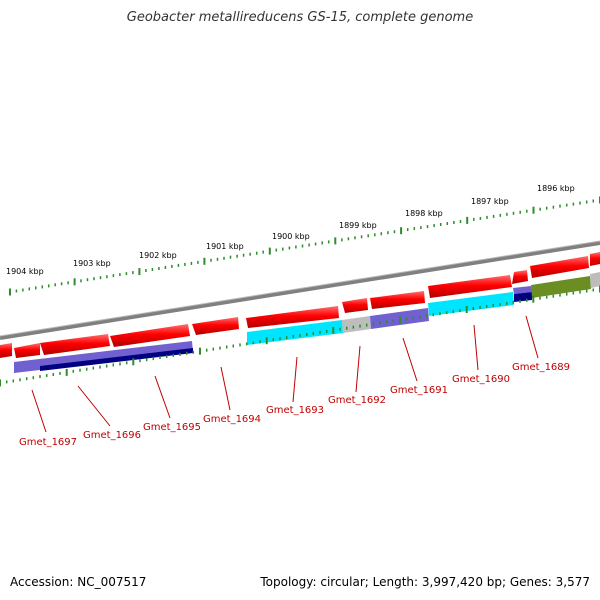  What do you see at coordinates (291, 236) in the screenshot?
I see `kbp-label-1900: 1900 kbp` at bounding box center [291, 236].